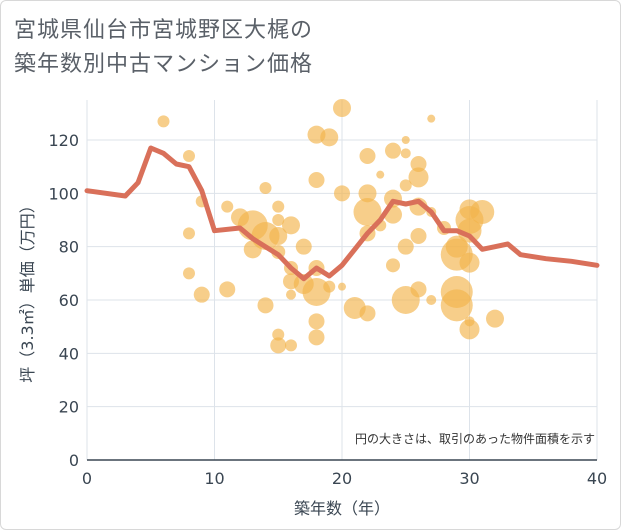  Describe the element at coordinates (163, 48) in the screenshot. I see `chart-title: 宮城県仙台市宮城野区大梶の 築年数別中古マンション価格` at that location.